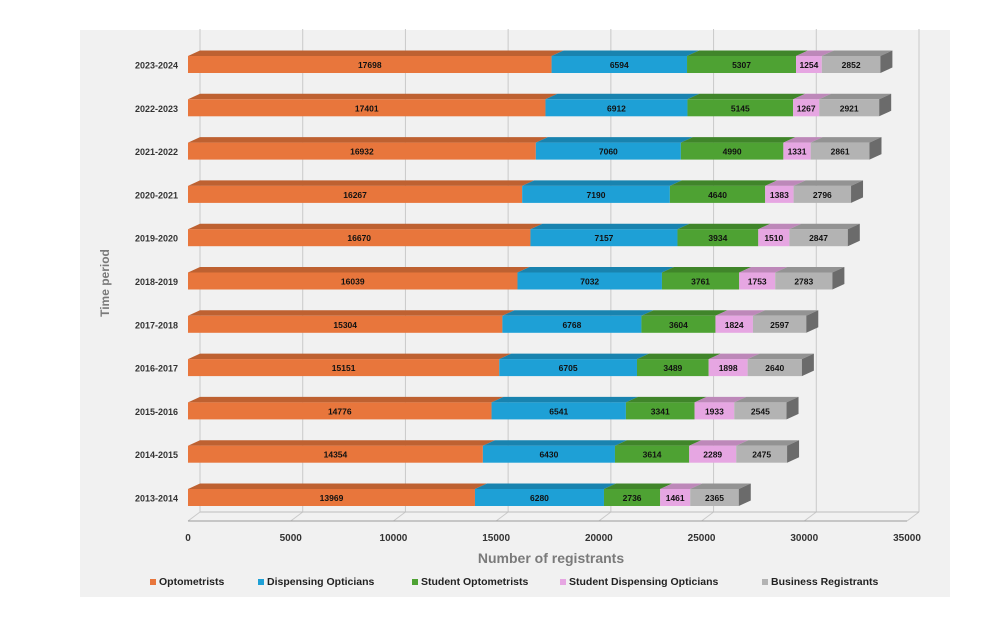  I want to click on x-tick-label: 30000, so click(804, 538).